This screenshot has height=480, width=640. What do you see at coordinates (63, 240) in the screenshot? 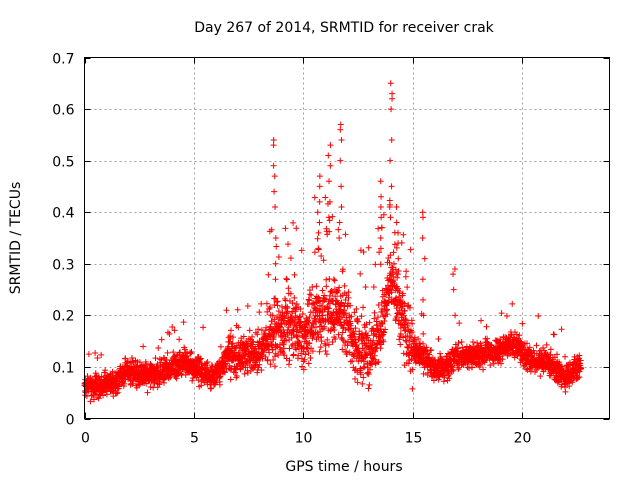
I see `y-tick-labels: 0 0.1 0.2 0.3 0.4 0.5 0.6 0.7` at bounding box center [63, 240].